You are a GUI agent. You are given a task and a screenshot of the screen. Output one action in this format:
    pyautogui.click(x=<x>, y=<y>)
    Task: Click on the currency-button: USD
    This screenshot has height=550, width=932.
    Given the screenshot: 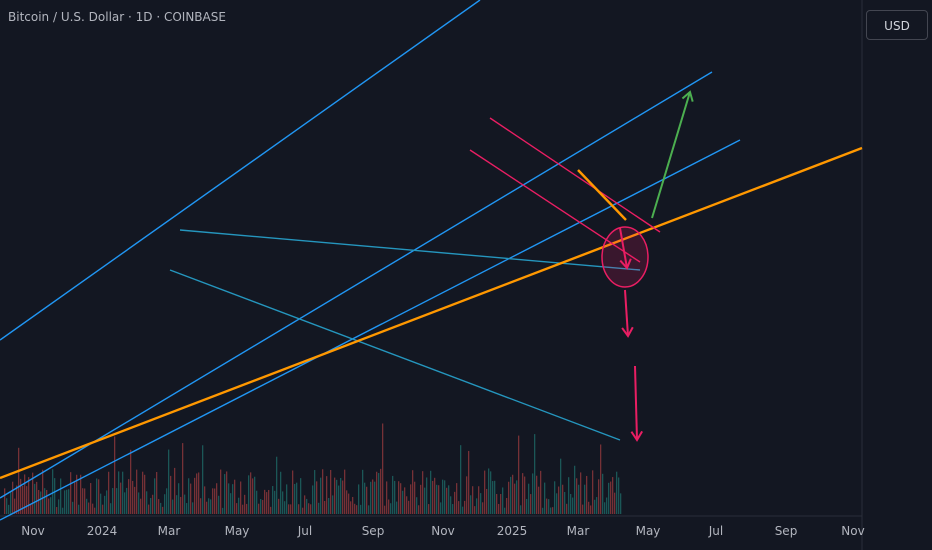 What is the action you would take?
    pyautogui.click(x=897, y=25)
    